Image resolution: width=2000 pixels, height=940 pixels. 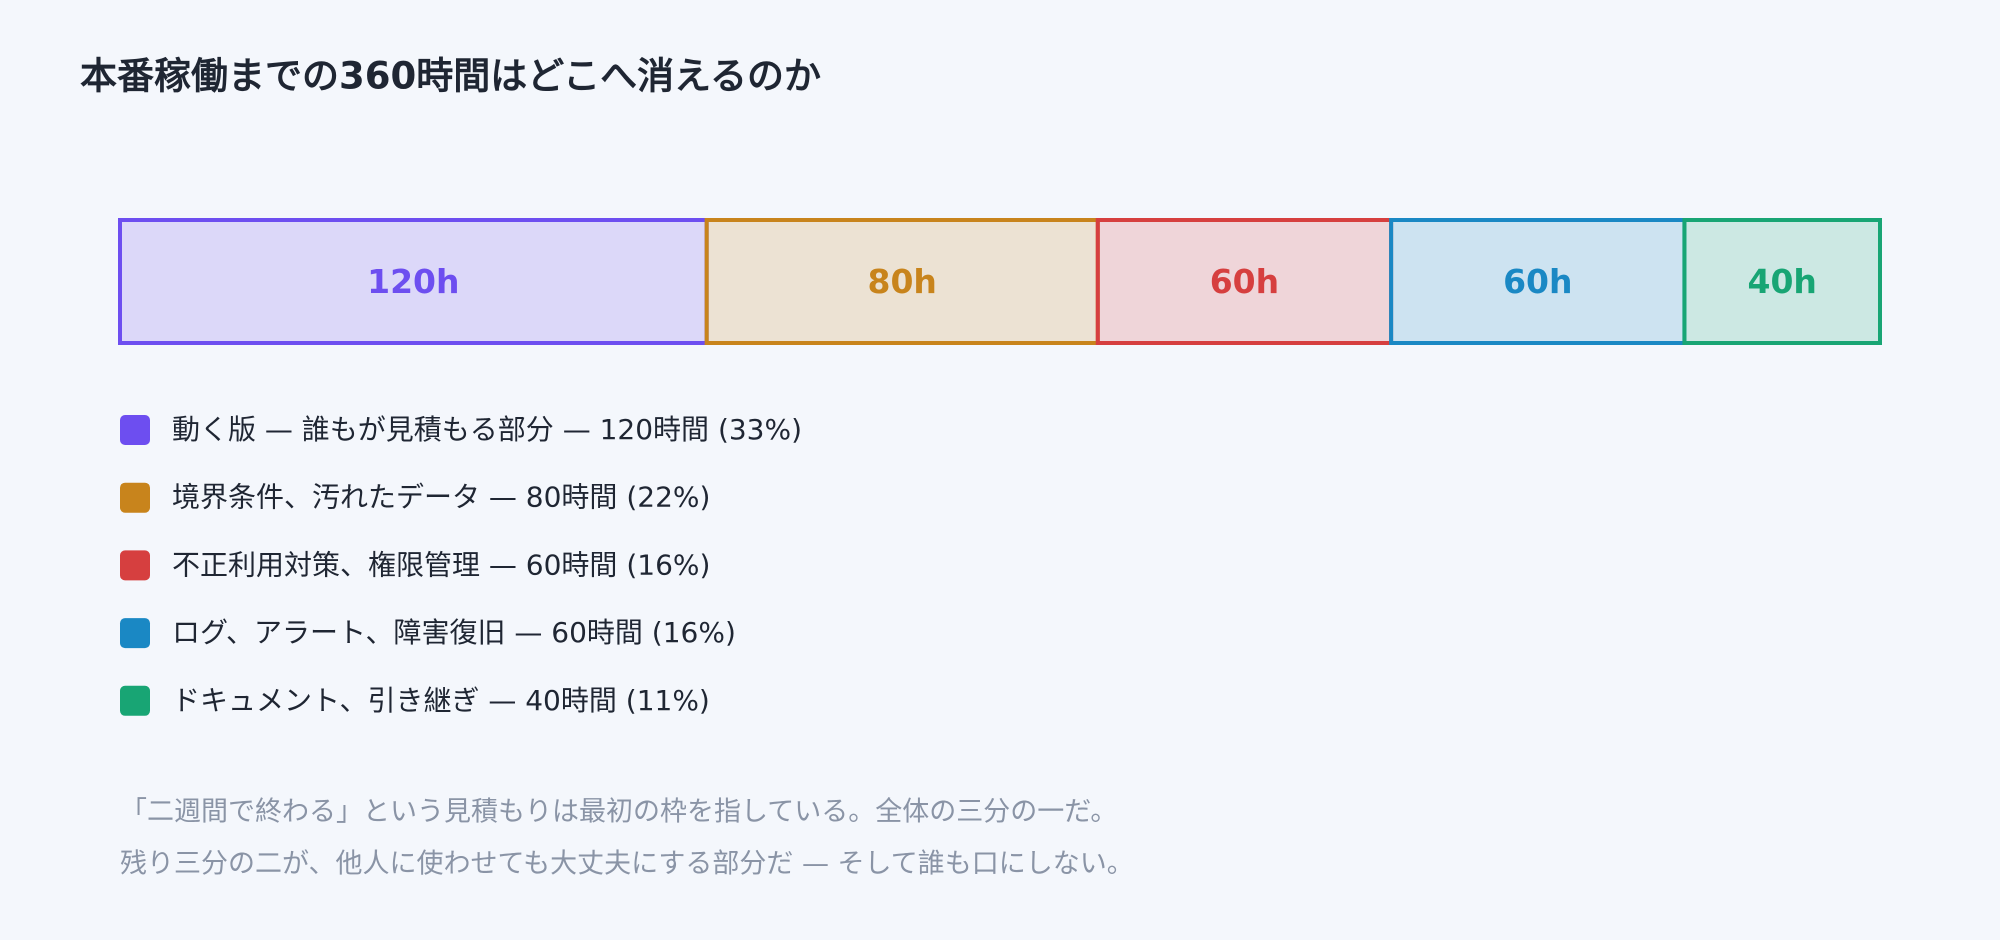 I want to click on chart-title: 本番稼働までの360時間はどこへ消えるのか, so click(x=450, y=76).